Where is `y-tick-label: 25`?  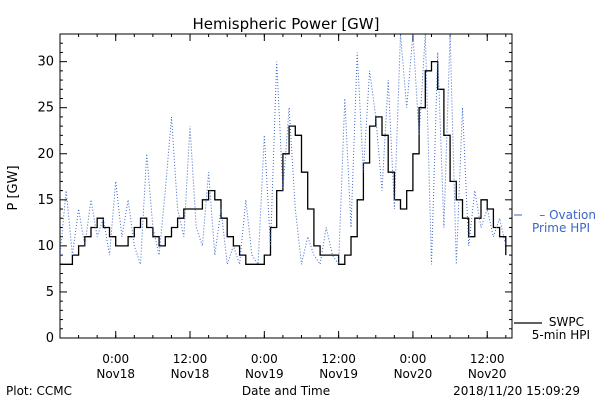
y-tick-label: 25 is located at coordinates (45, 108).